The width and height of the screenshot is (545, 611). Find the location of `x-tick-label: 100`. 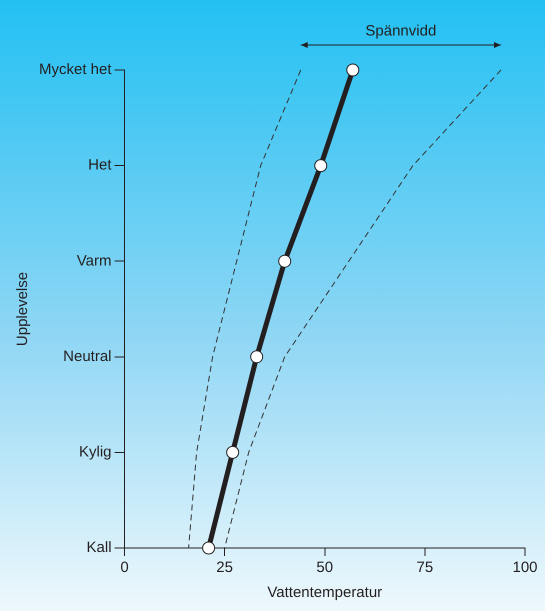

x-tick-label: 100 is located at coordinates (525, 567).